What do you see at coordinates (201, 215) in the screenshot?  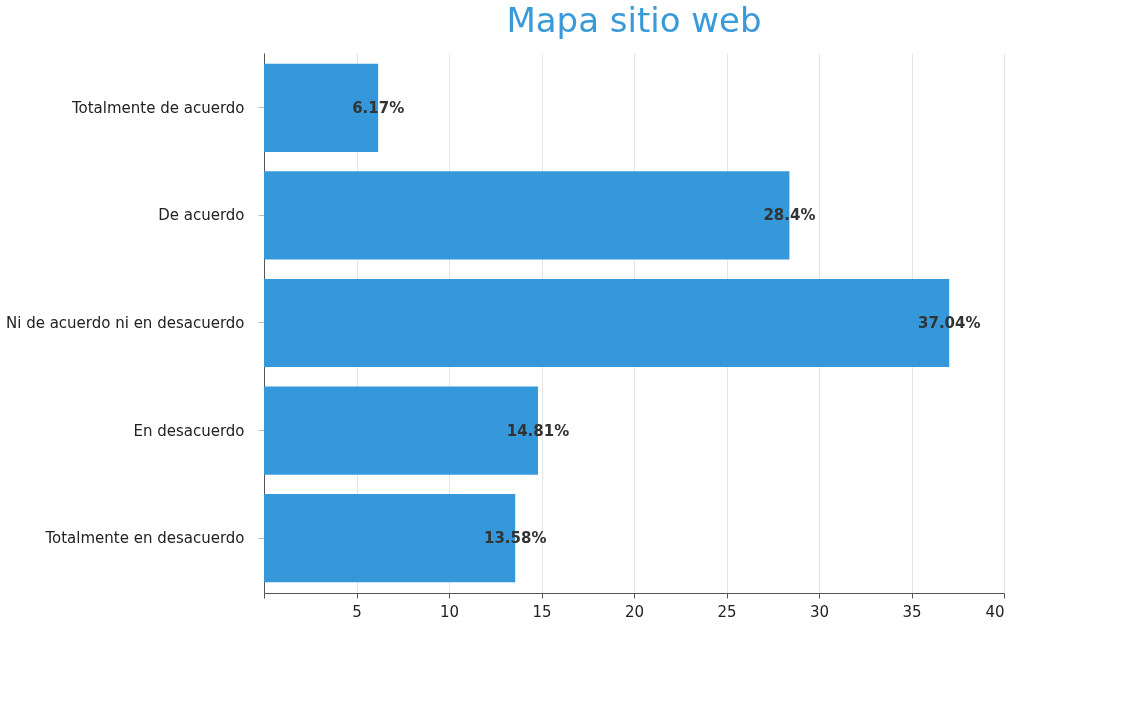 I see `y-tick-label: De acuerdo` at bounding box center [201, 215].